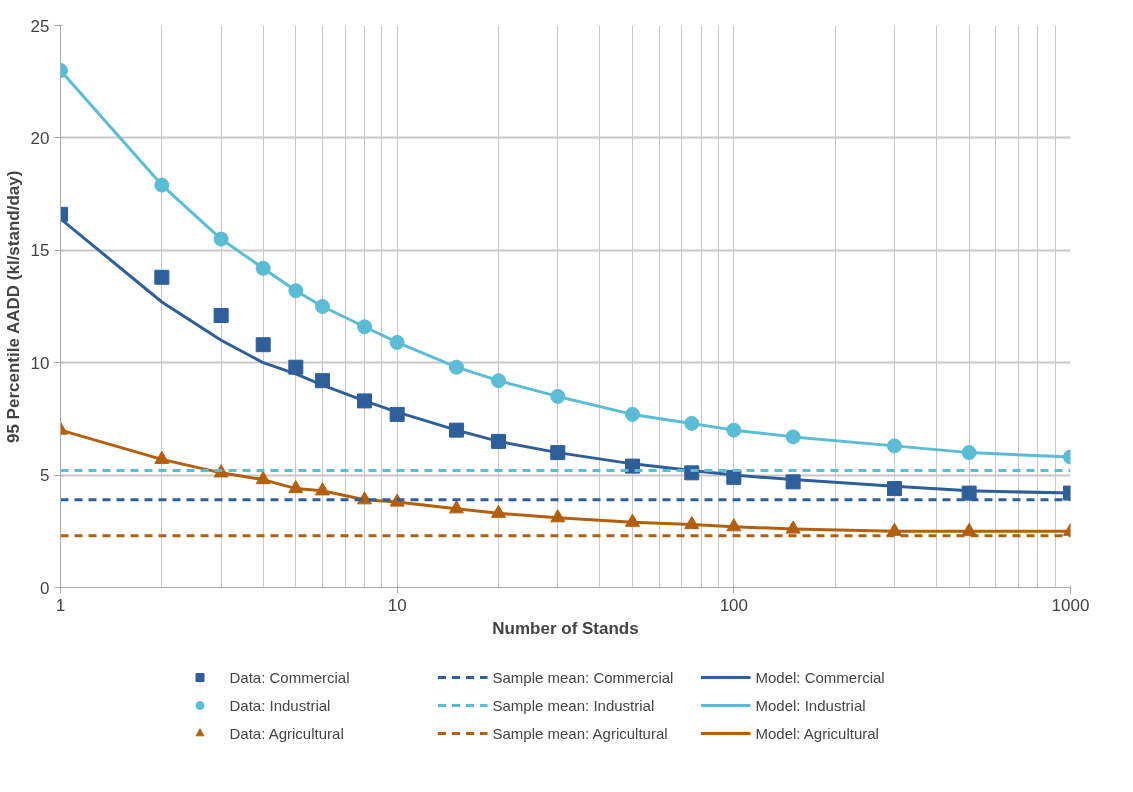 This screenshot has width=1133, height=792. I want to click on legend-label: Data: Agricultural, so click(287, 733).